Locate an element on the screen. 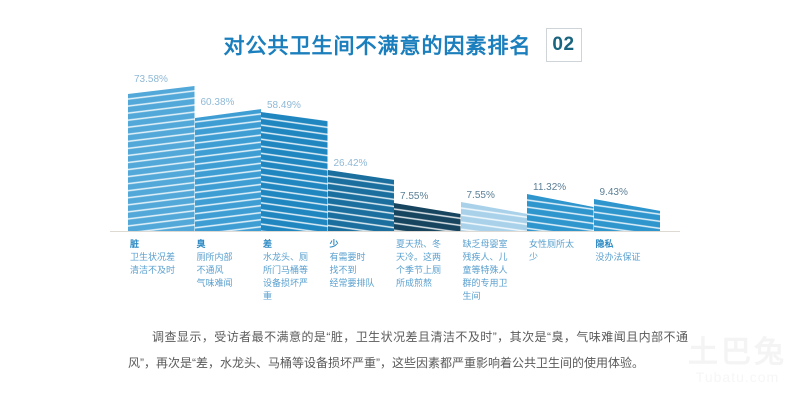 The width and height of the screenshot is (805, 403). chart-category-desc-line: 经常要排队 is located at coordinates (352, 283).